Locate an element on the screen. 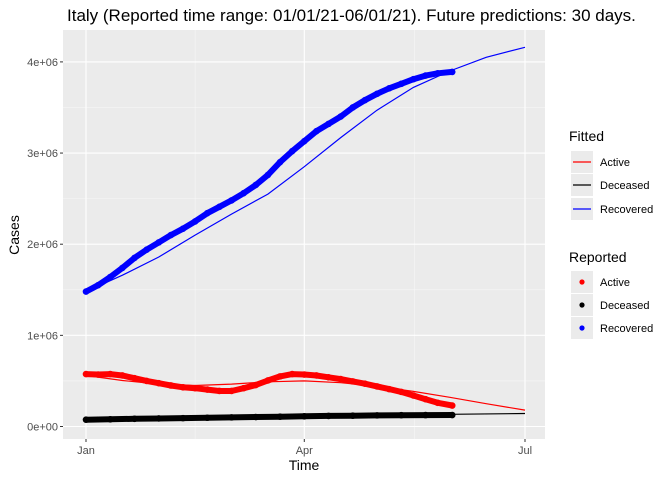 This screenshot has height=480, width=672. x-tick-label: Jan is located at coordinates (86, 451).